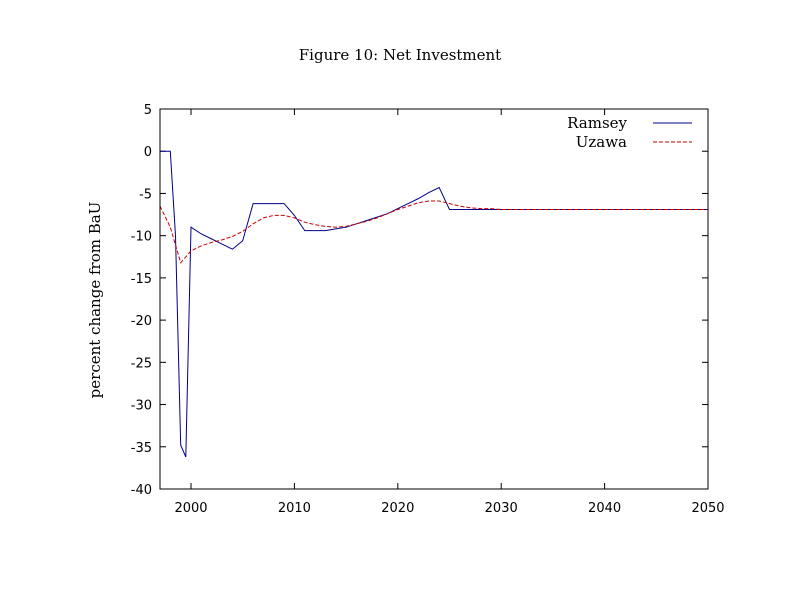 Image resolution: width=800 pixels, height=600 pixels. What do you see at coordinates (95, 300) in the screenshot?
I see `y-axis-label: percent change from BaU` at bounding box center [95, 300].